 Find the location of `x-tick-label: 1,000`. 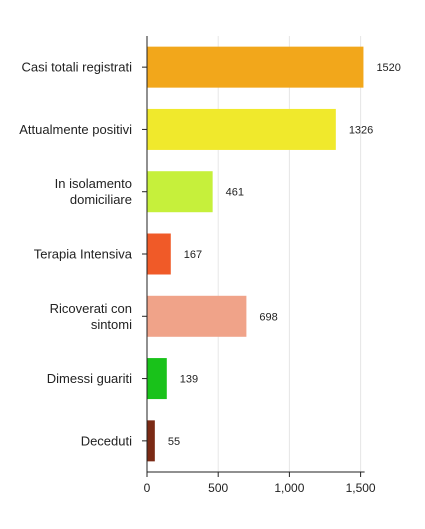

x-tick-label: 1,000 is located at coordinates (289, 488).